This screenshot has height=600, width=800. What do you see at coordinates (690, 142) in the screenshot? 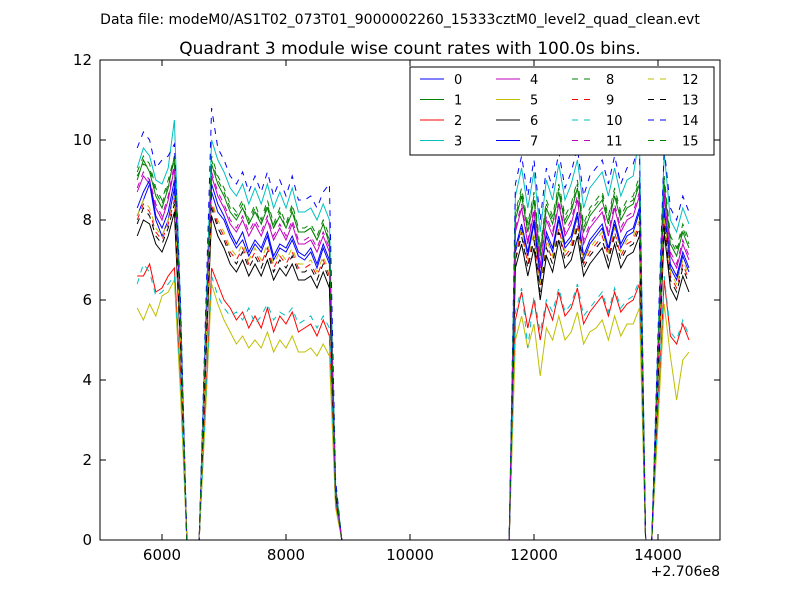
I see `legend-label-15: 15` at bounding box center [690, 142].